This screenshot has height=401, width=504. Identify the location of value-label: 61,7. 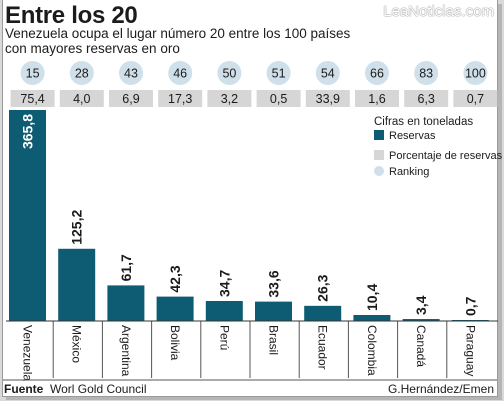
(126, 267).